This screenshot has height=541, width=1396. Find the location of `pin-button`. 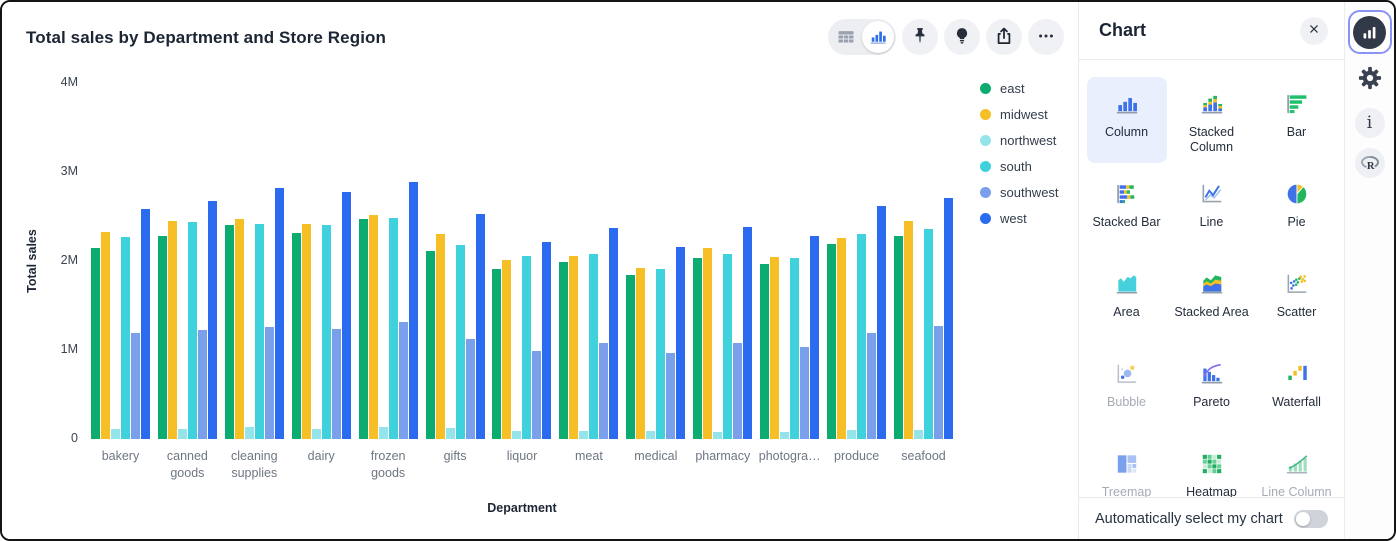

pin-button is located at coordinates (920, 37).